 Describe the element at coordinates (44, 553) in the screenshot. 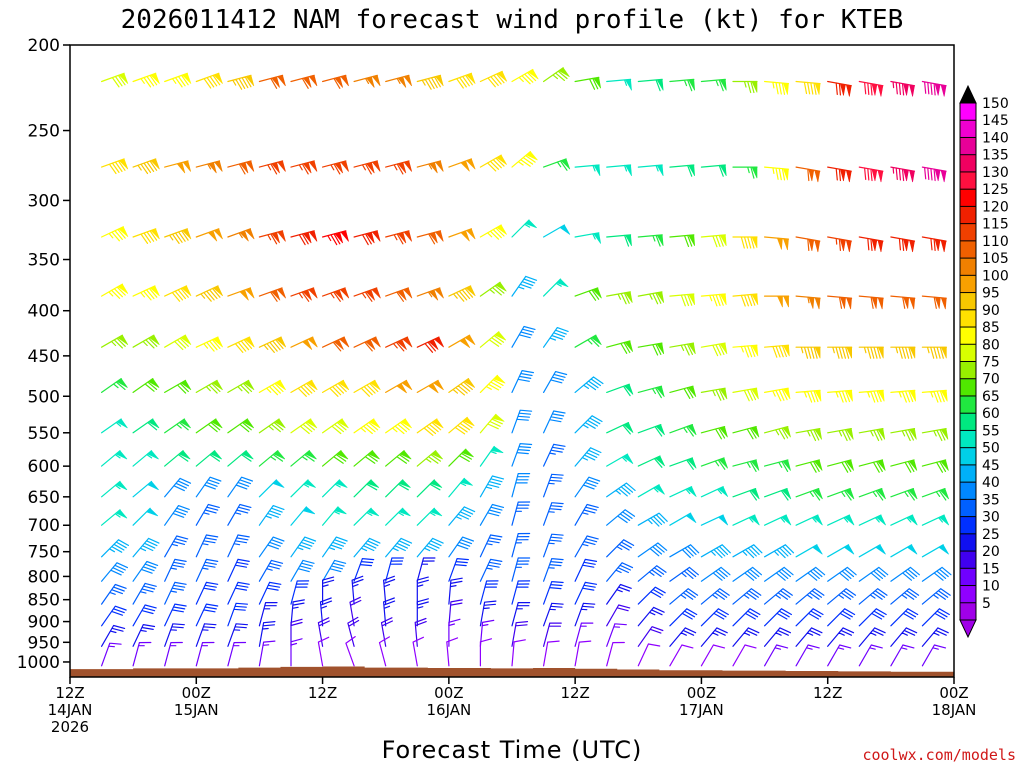

I see `y-tick-label: 750` at that location.